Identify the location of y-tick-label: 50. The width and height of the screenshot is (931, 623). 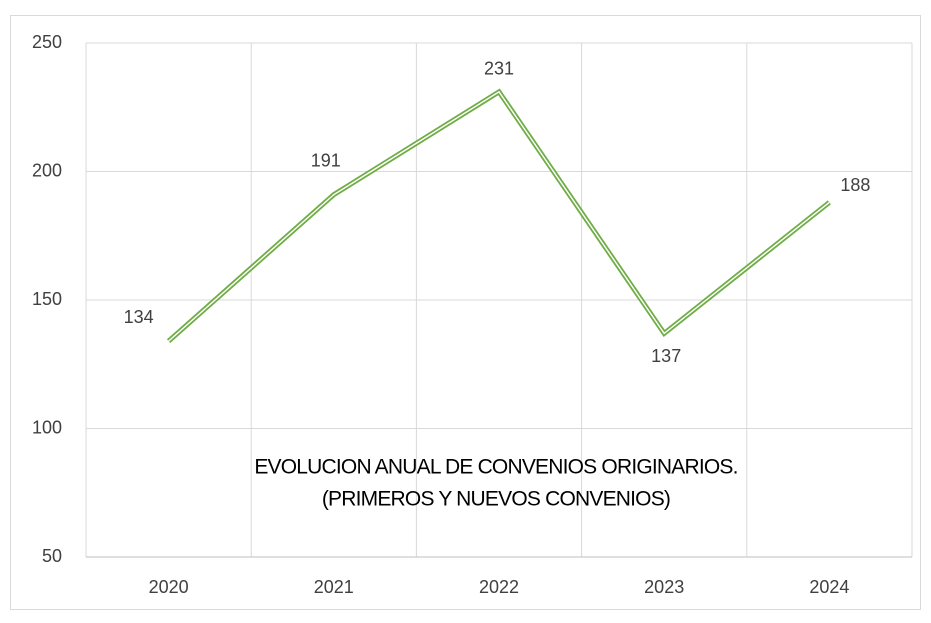
(52, 556).